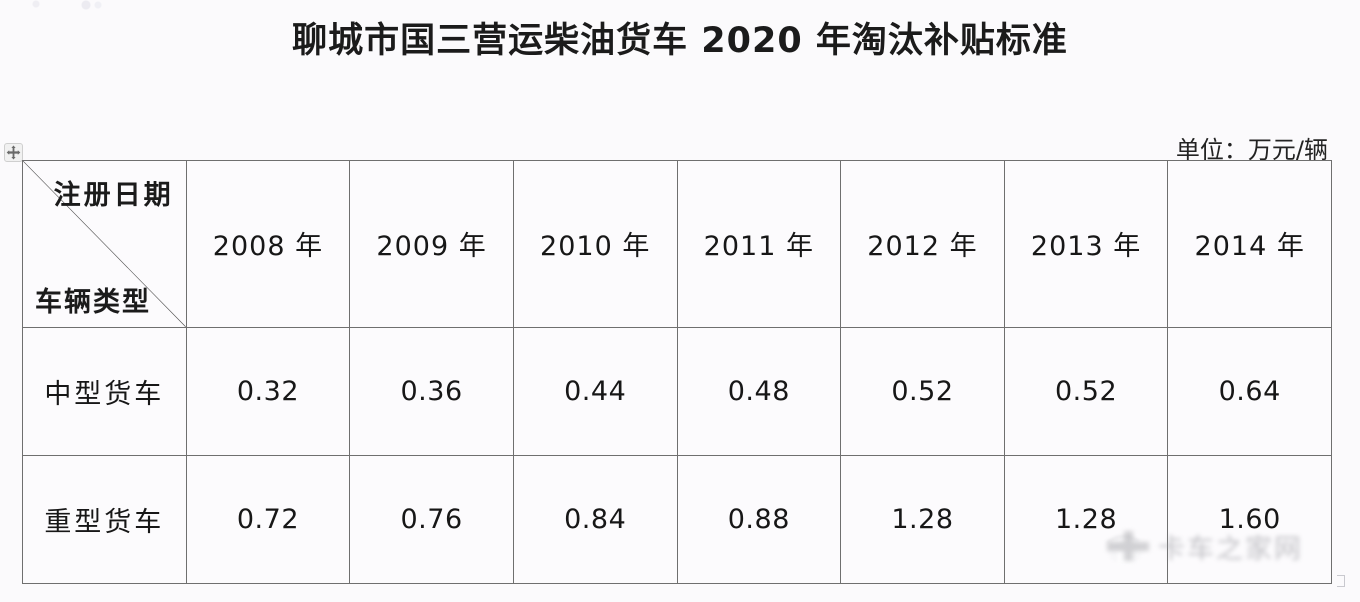 Image resolution: width=1360 pixels, height=602 pixels. Describe the element at coordinates (13, 152) in the screenshot. I see `table-move-handle-icon` at that location.